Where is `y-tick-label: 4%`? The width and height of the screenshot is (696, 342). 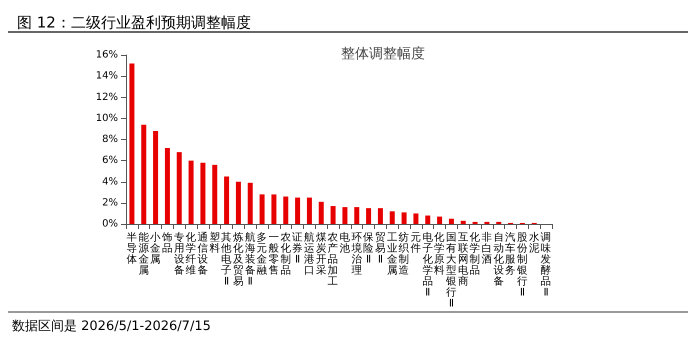
y-tick-label: 4% is located at coordinates (110, 182).